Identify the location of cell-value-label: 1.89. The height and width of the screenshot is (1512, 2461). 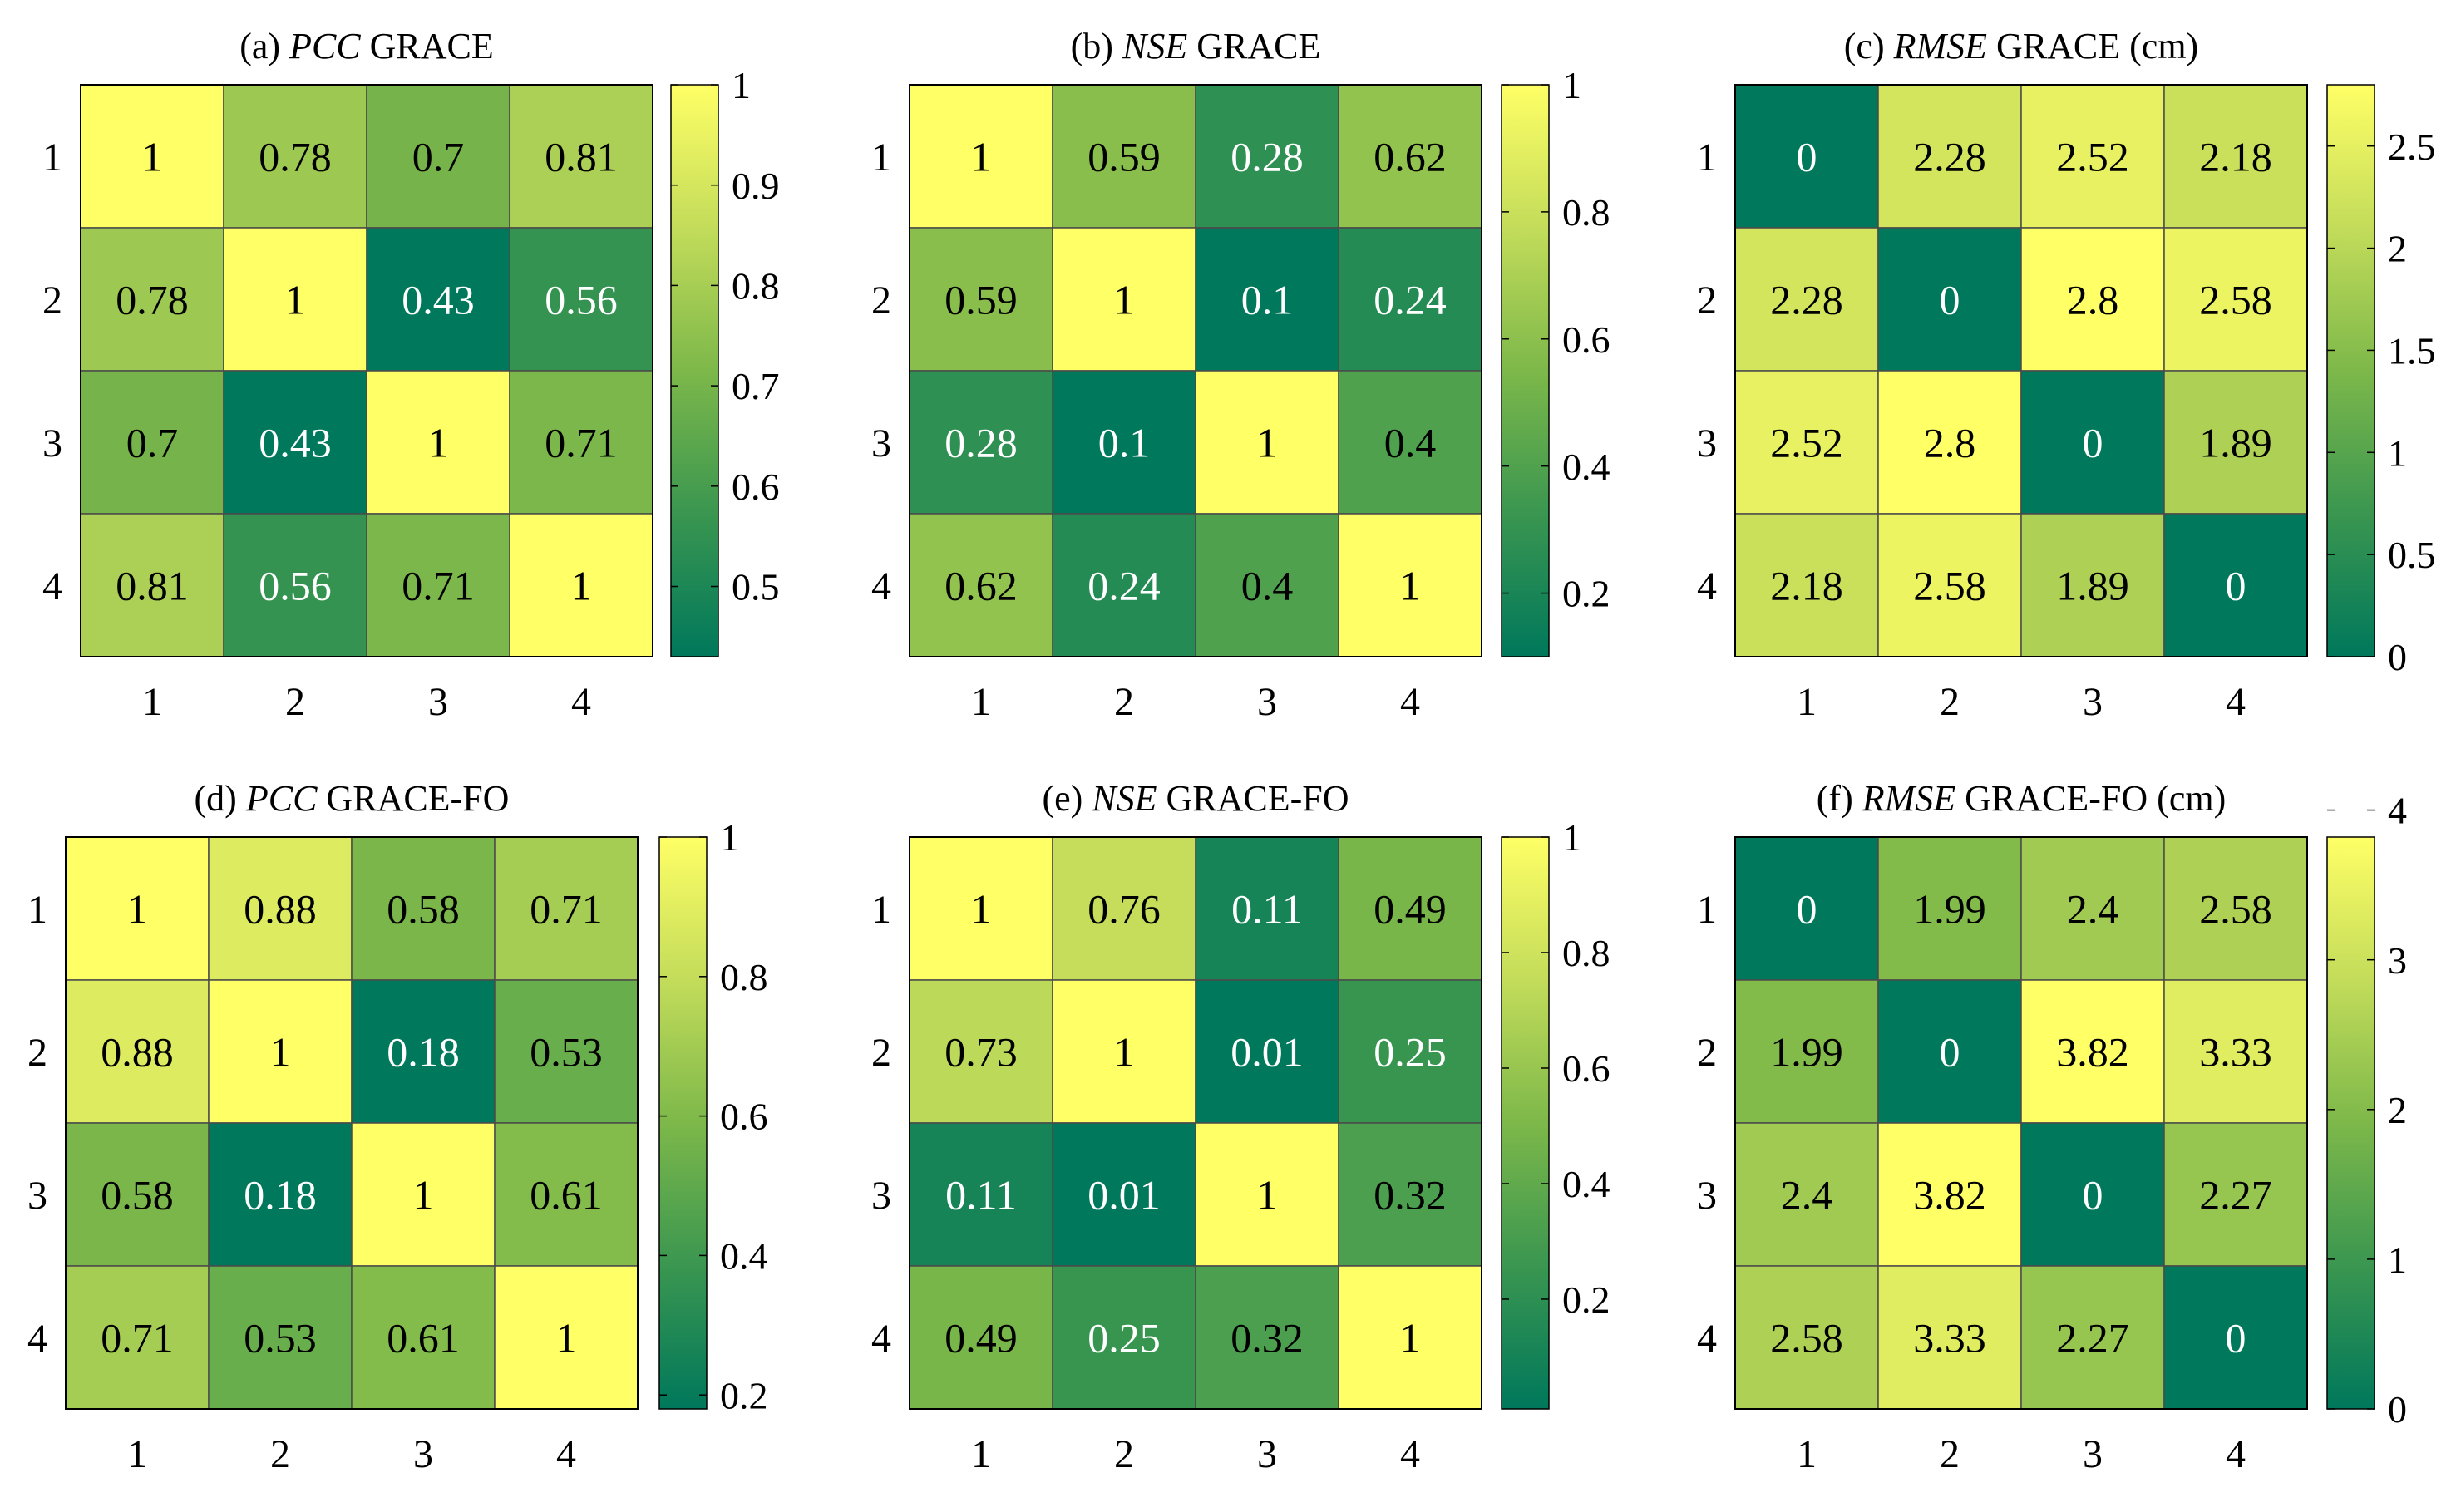
(2092, 586).